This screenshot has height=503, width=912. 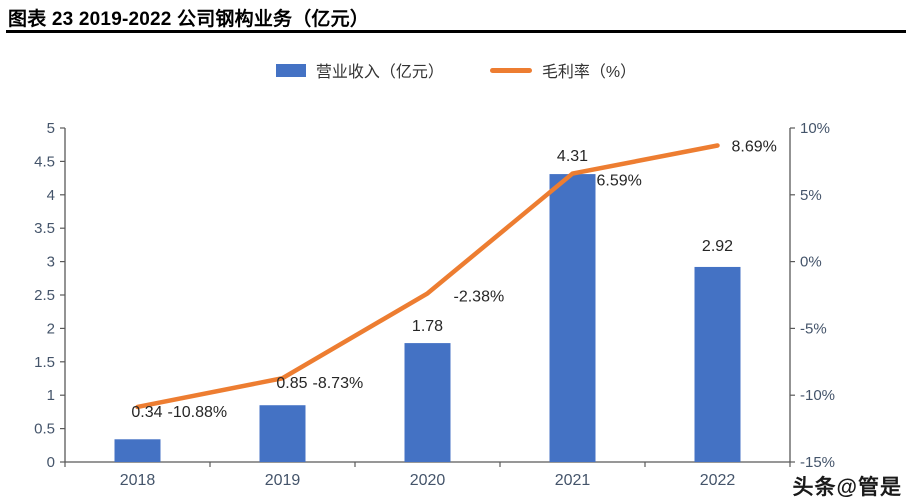 I want to click on bar-series-swatch-icon, so click(x=290, y=70).